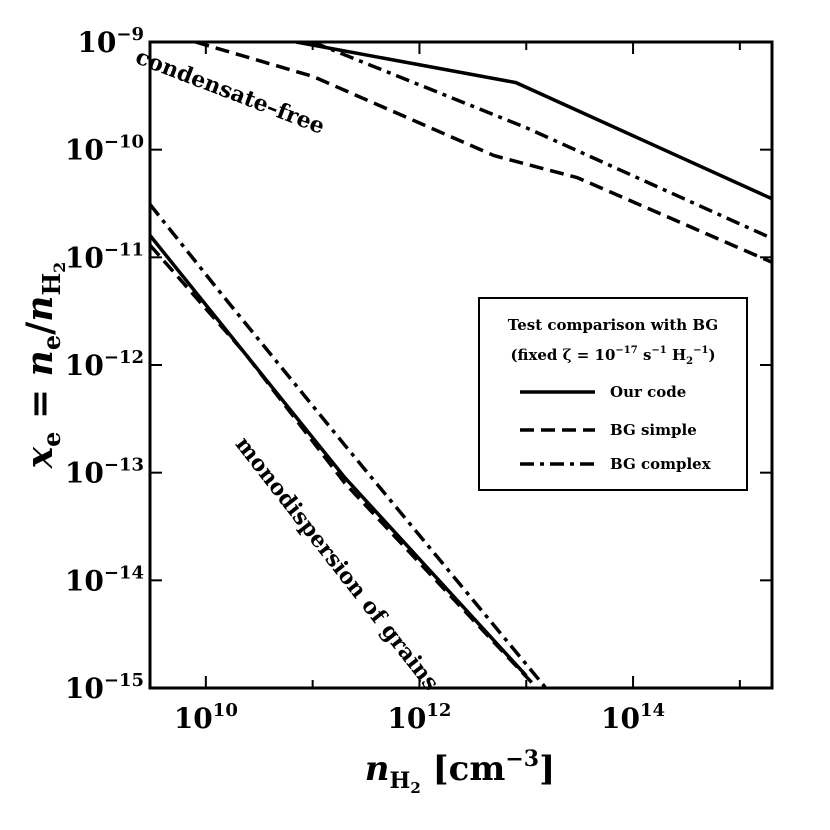  I want to click on legend-label-our-code: Our code, so click(648, 392).